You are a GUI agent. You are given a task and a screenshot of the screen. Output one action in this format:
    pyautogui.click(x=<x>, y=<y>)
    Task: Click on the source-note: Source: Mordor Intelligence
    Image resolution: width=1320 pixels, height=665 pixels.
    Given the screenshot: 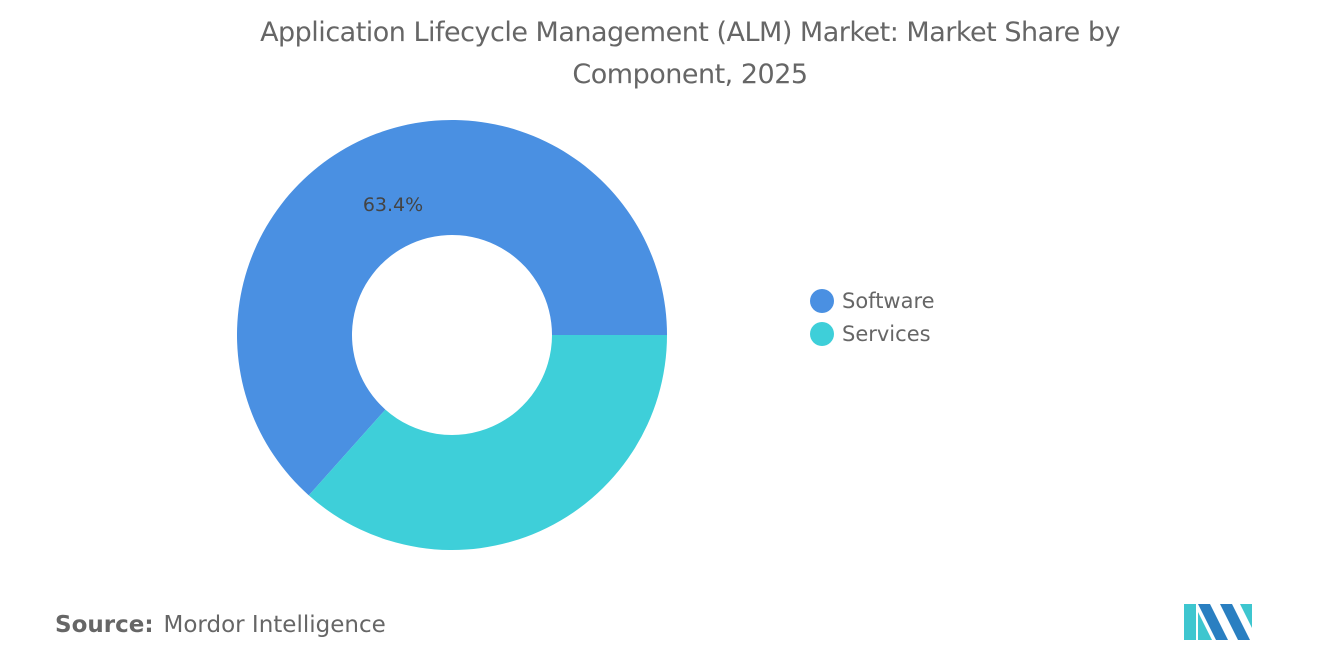 What is the action you would take?
    pyautogui.click(x=220, y=625)
    